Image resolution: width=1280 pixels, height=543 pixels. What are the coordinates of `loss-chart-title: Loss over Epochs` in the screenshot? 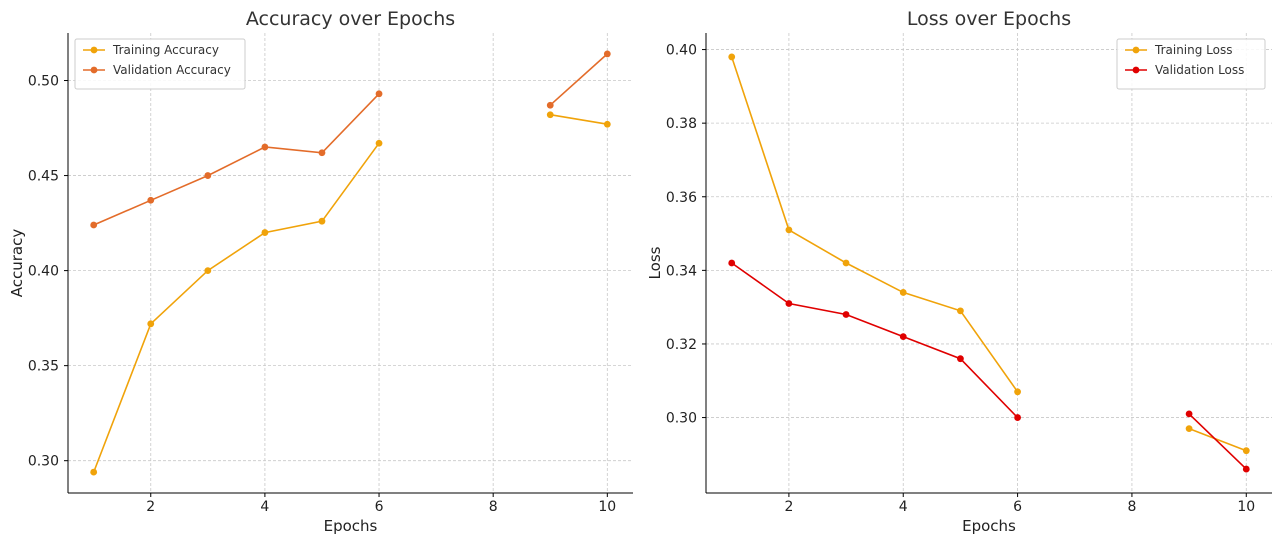 It's located at (989, 19).